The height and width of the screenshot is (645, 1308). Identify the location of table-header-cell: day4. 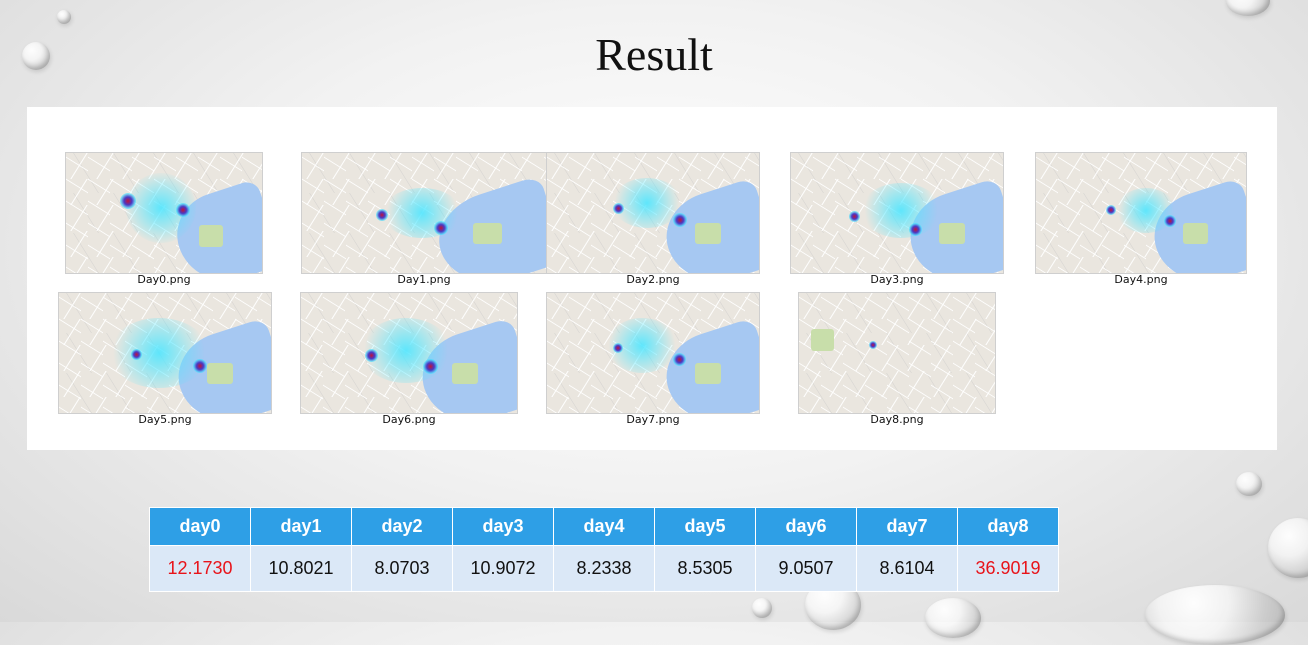
(604, 526).